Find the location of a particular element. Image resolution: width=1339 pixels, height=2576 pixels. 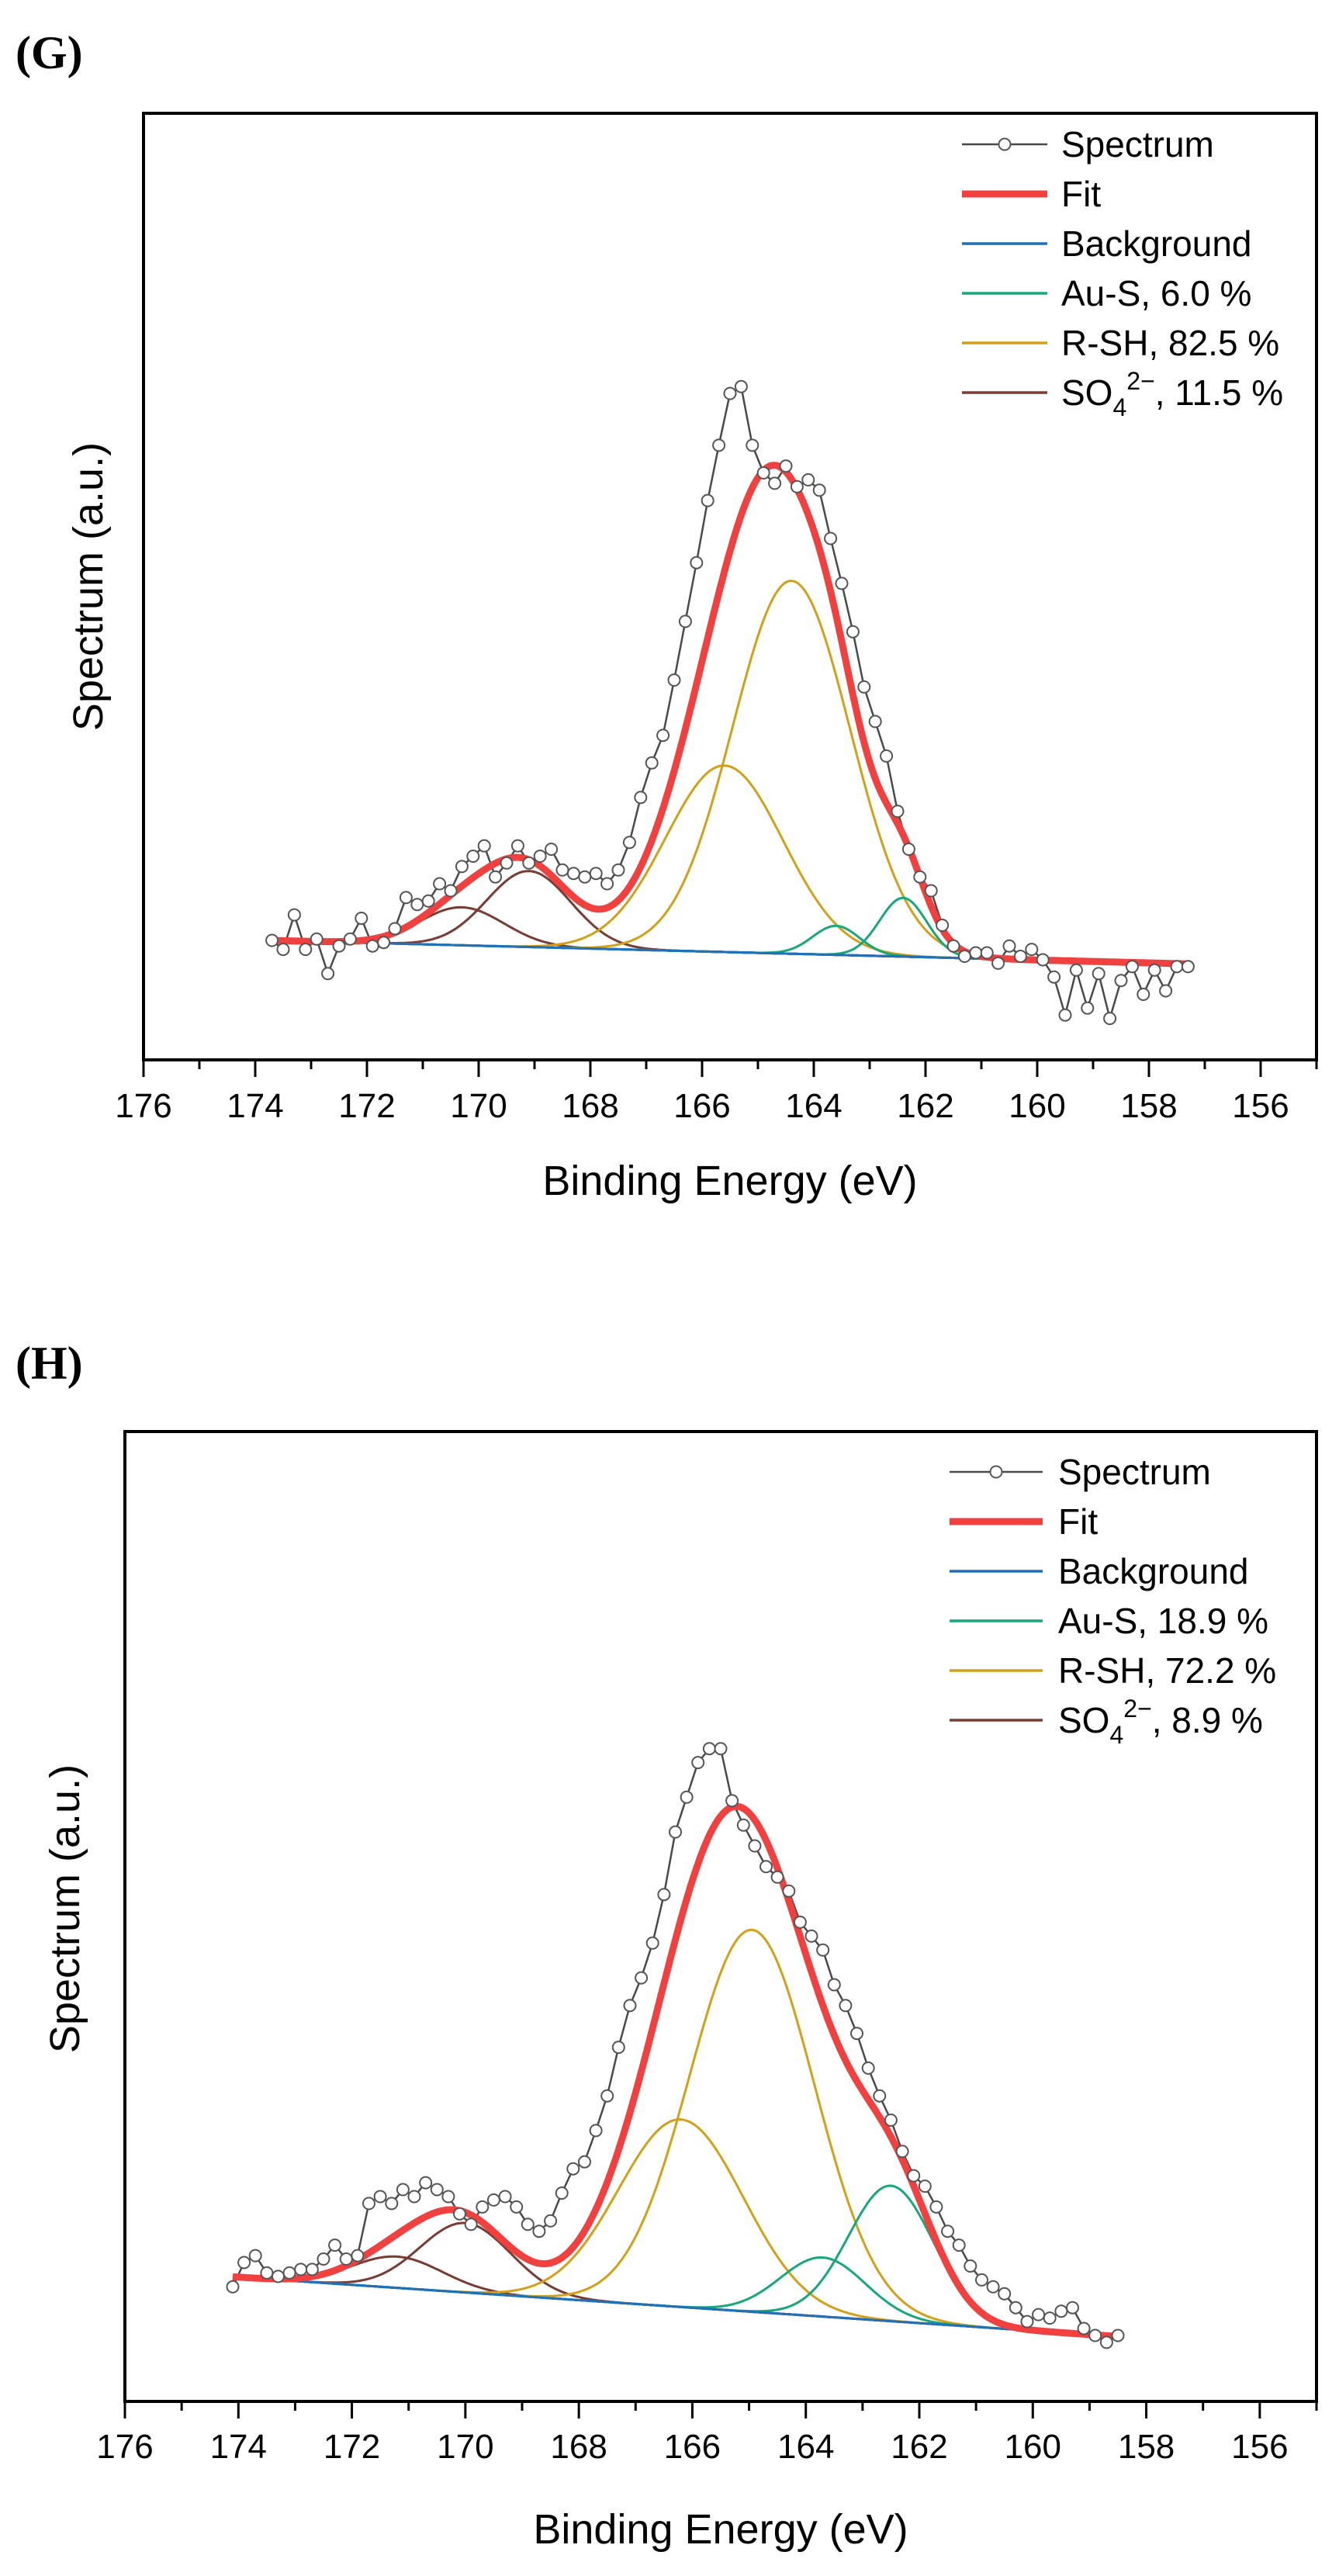

x-tick-label: 160 is located at coordinates (1033, 2447).